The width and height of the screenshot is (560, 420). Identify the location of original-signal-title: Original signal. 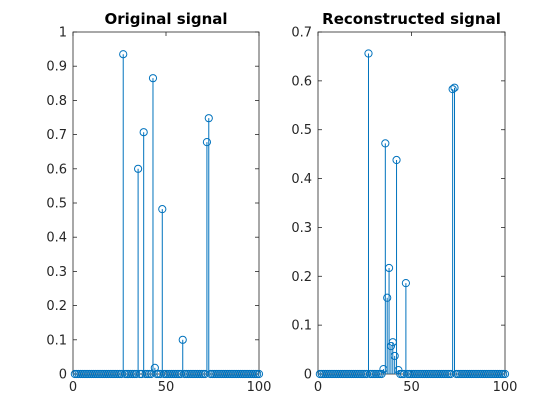
(165, 19).